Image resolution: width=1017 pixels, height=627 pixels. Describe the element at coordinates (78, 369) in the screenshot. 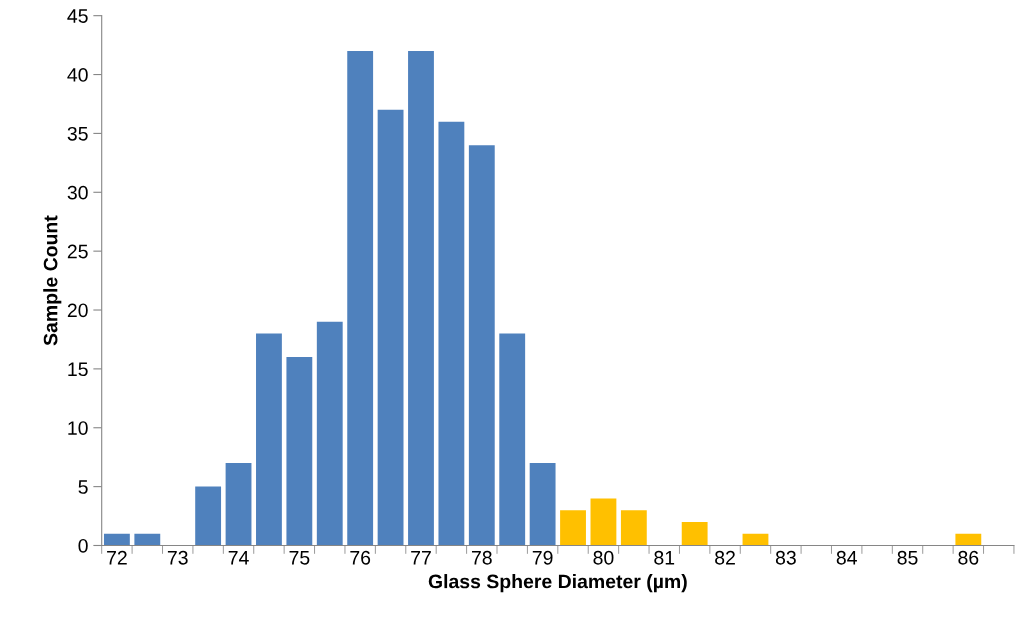

I see `y-tick-label: 15` at that location.